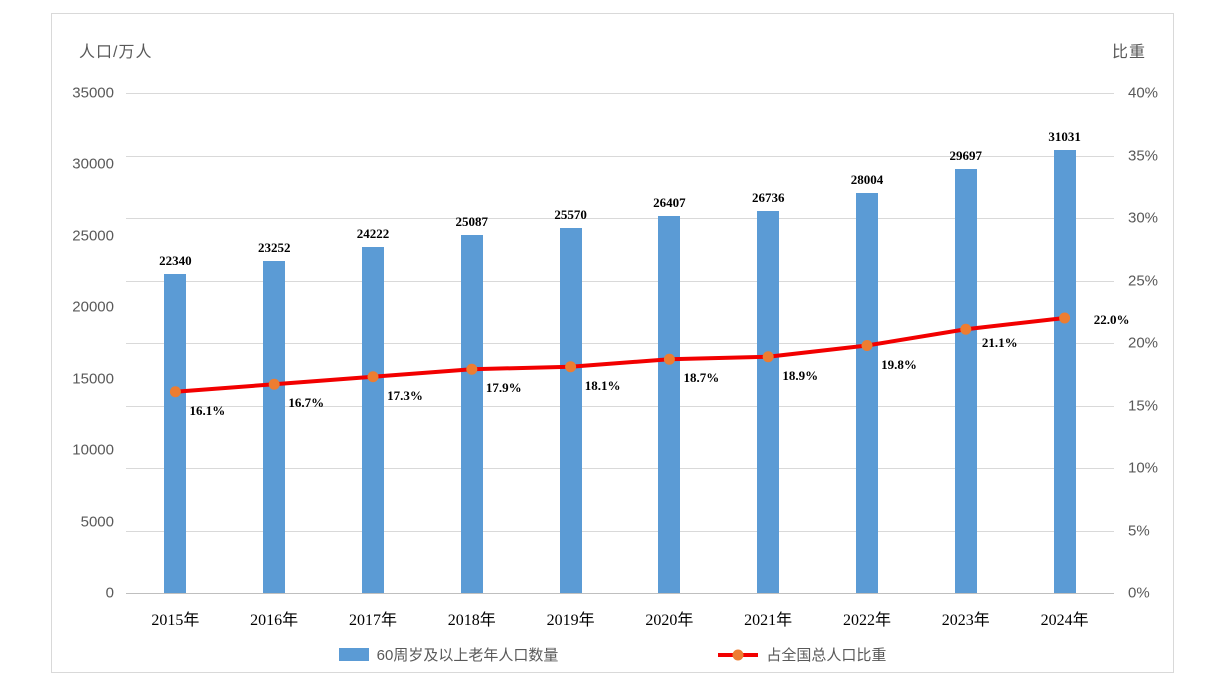 The height and width of the screenshot is (690, 1226). What do you see at coordinates (965, 380) in the screenshot?
I see `bar-2023年` at bounding box center [965, 380].